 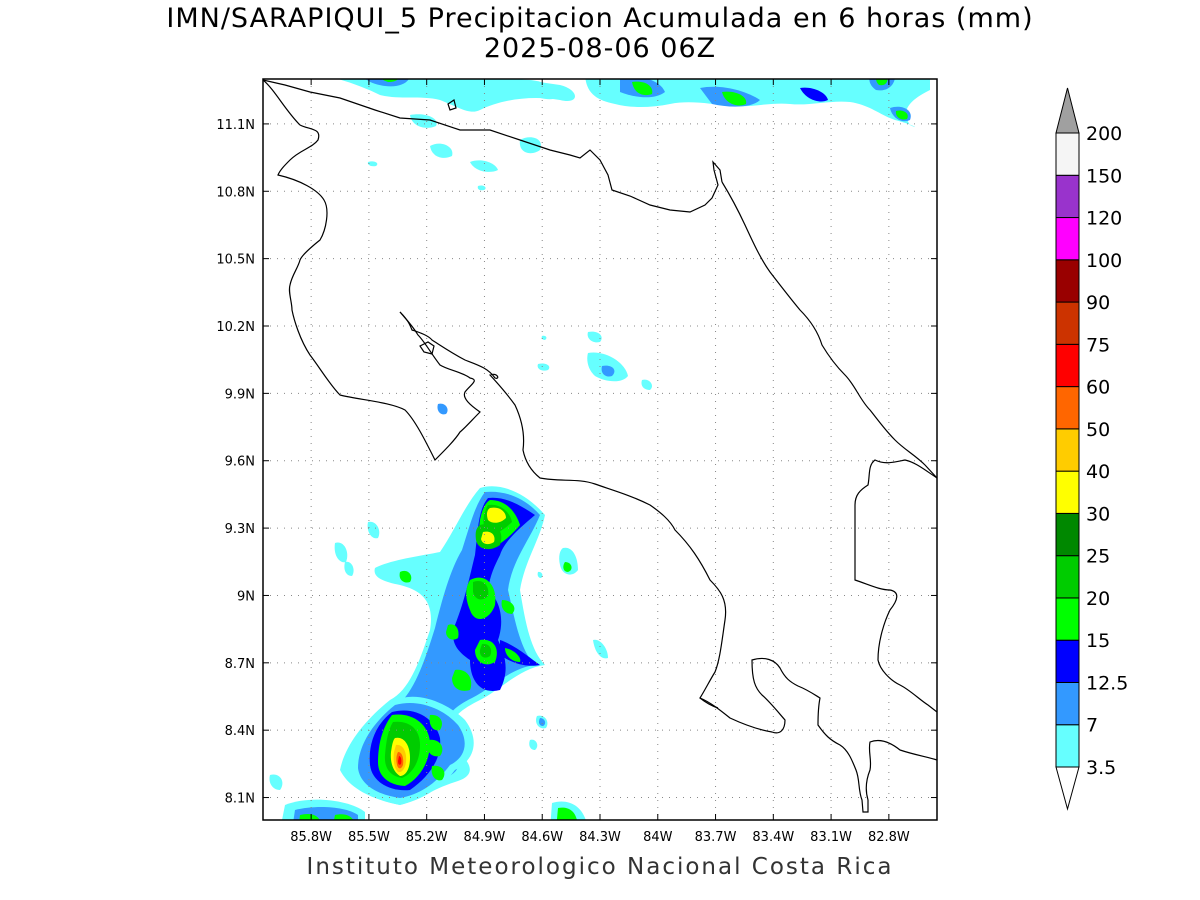 What do you see at coordinates (1107, 683) in the screenshot?
I see `colorbar-label: 12.5` at bounding box center [1107, 683].